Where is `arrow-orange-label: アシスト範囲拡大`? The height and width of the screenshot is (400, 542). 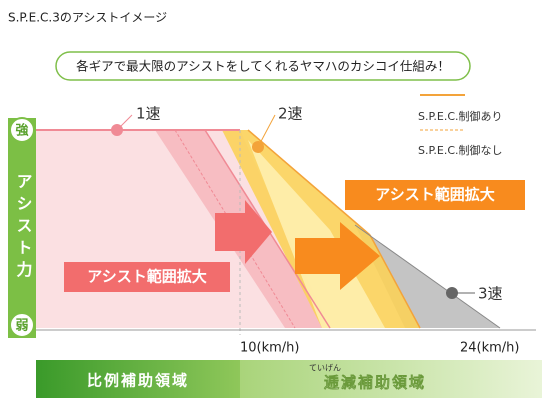 arrow-orange-label: アシスト範囲拡大 is located at coordinates (434, 195).